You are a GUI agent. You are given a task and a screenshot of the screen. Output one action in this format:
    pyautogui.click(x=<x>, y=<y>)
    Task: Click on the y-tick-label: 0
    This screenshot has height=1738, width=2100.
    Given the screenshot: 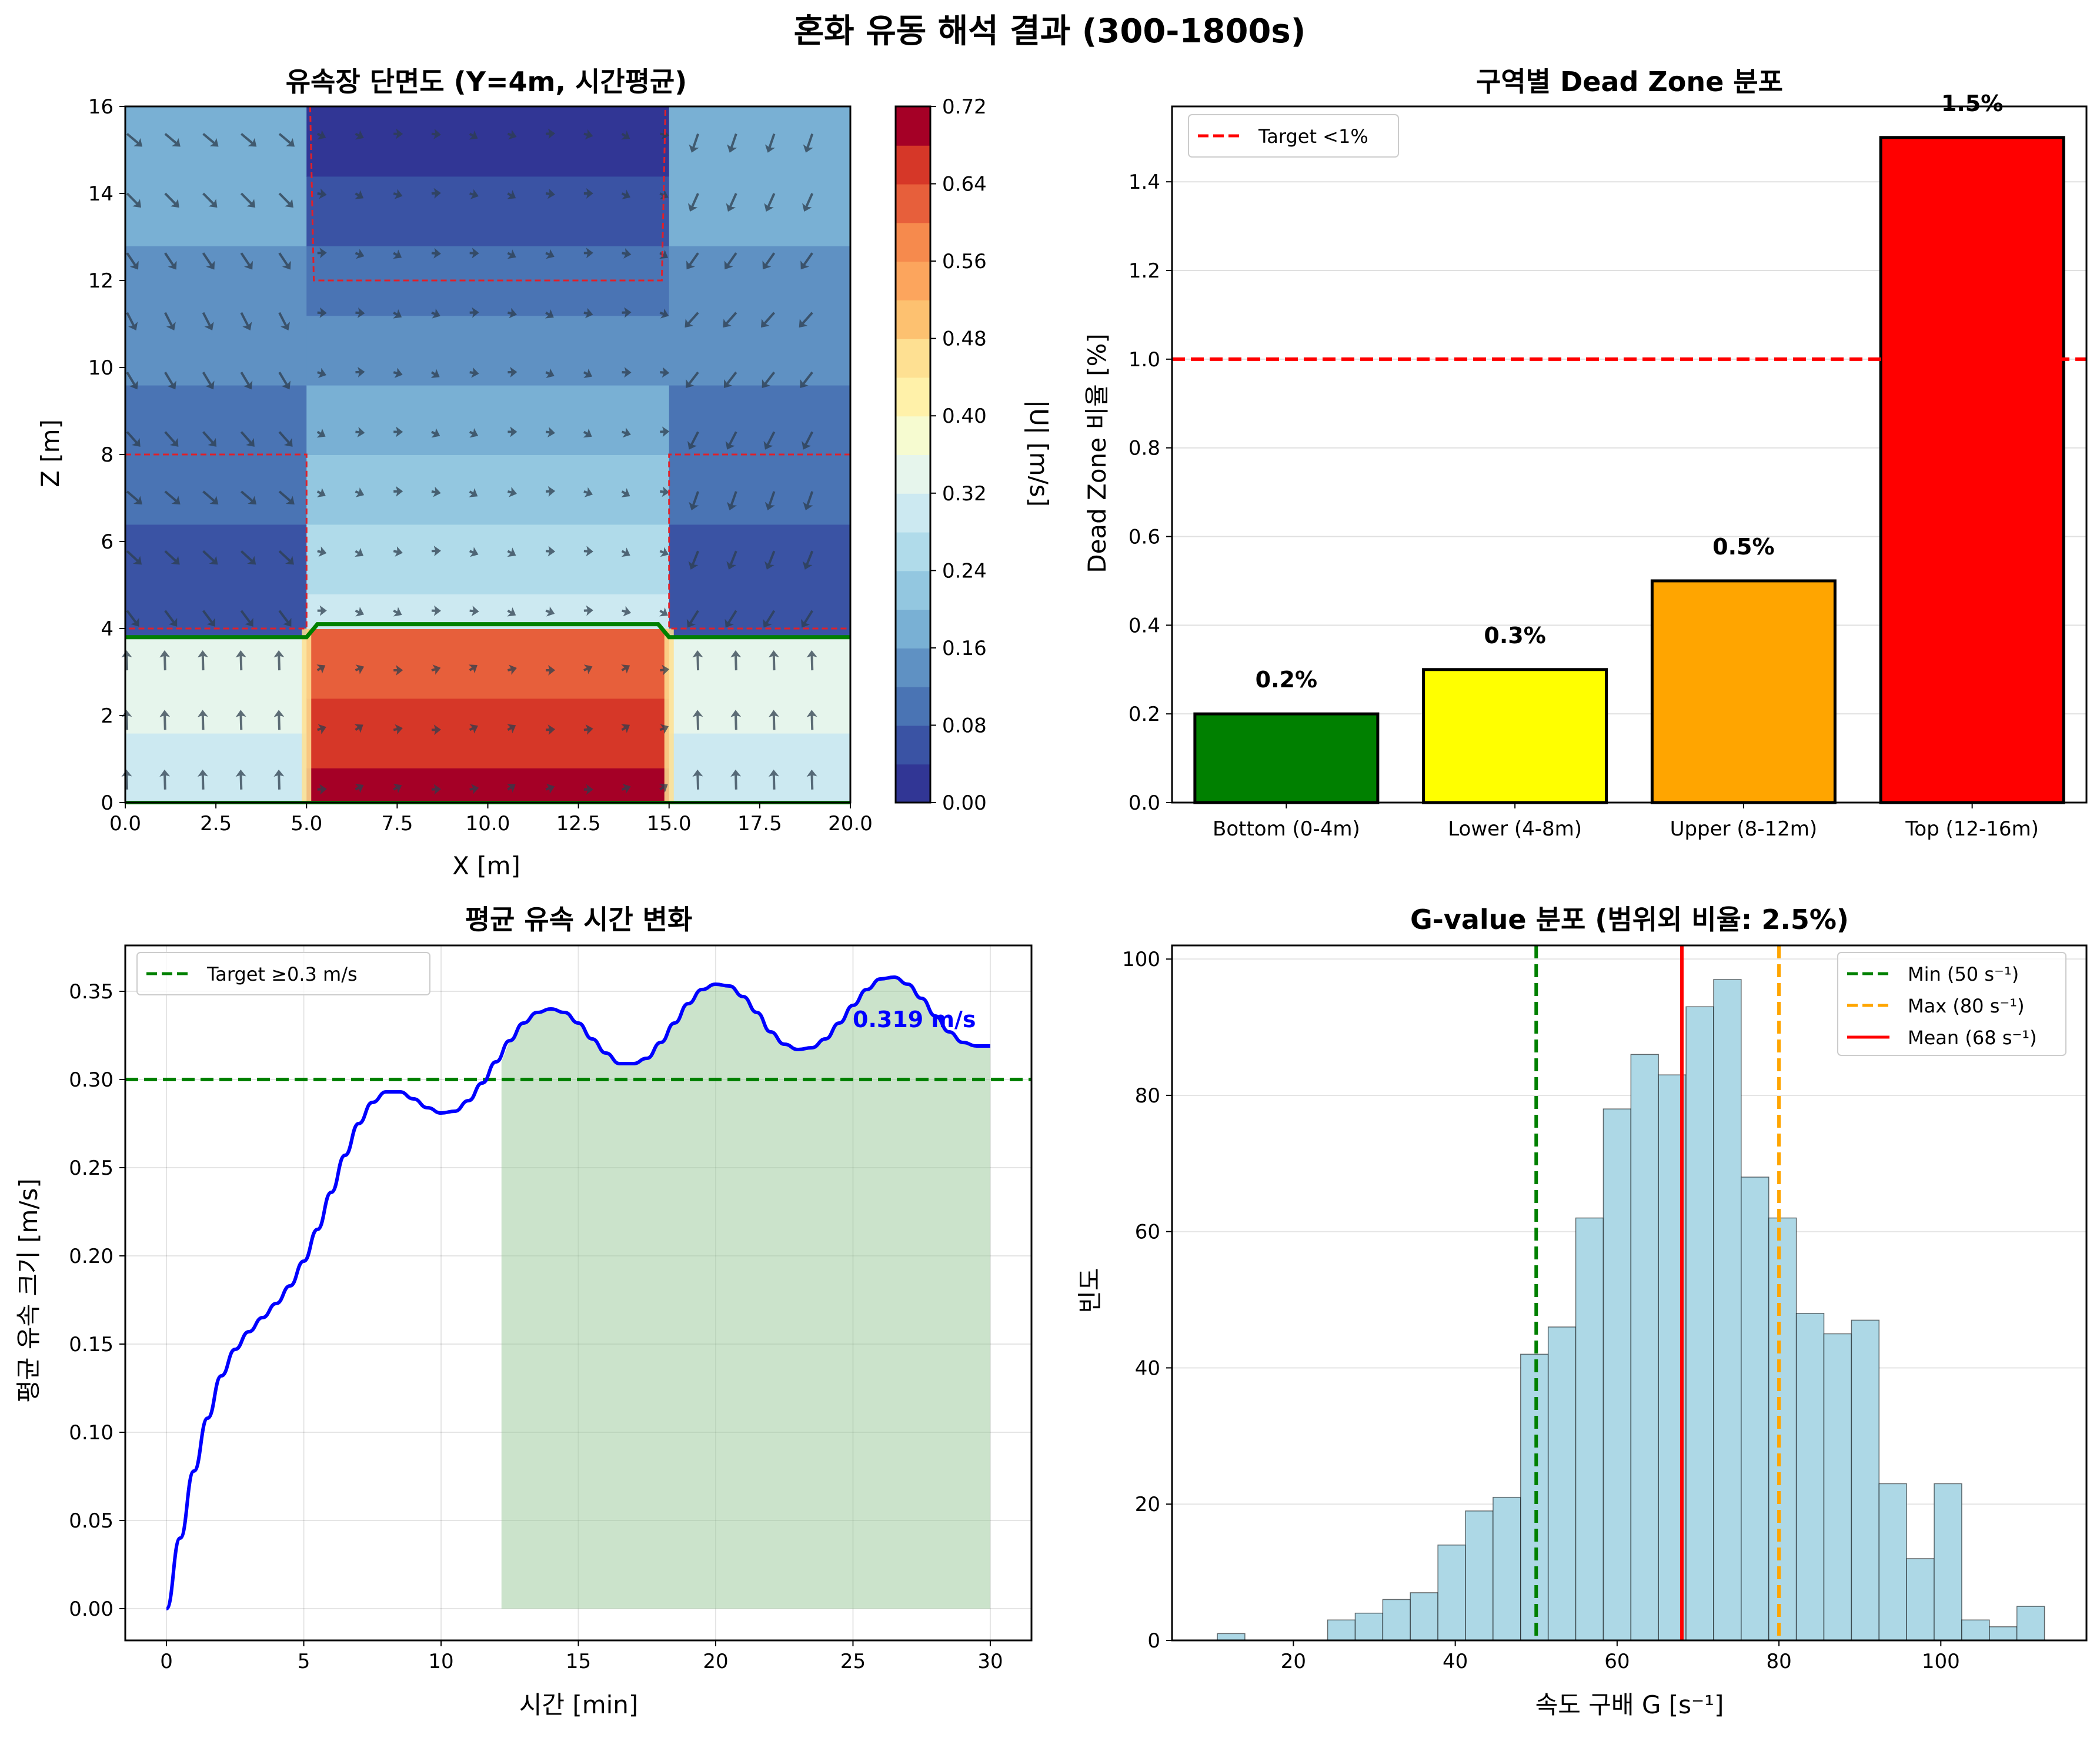 What is the action you would take?
    pyautogui.click(x=1153, y=1641)
    